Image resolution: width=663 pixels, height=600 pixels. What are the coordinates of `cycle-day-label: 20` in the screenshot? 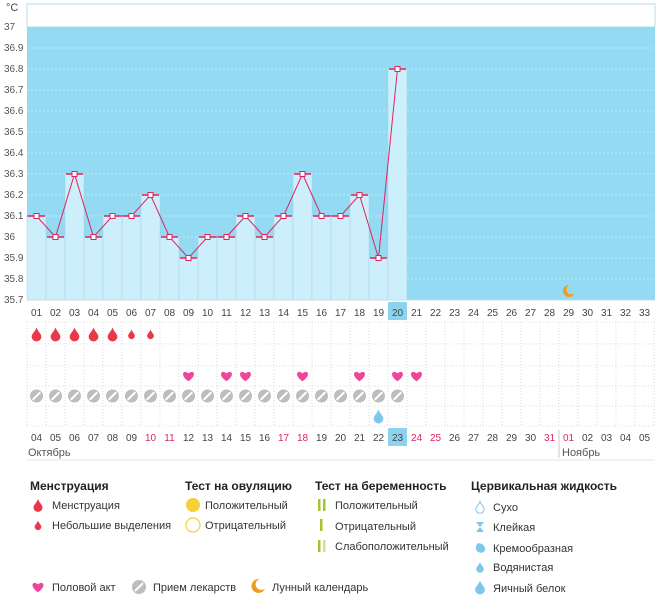 It's located at (398, 313).